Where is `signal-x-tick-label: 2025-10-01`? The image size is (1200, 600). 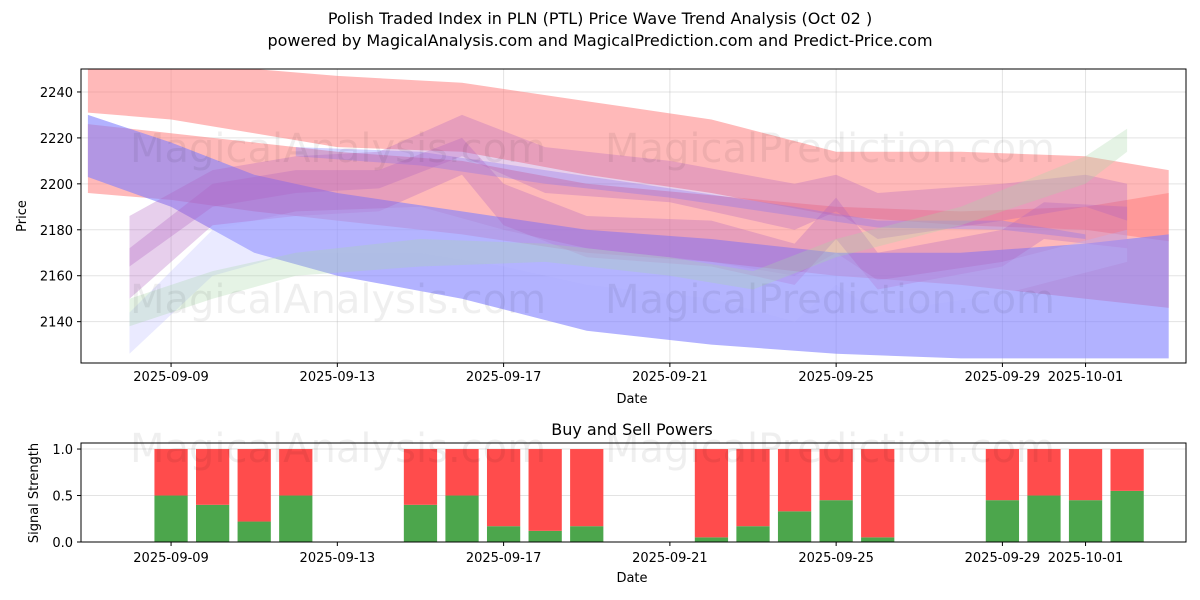
signal-x-tick-label: 2025-10-01 is located at coordinates (1086, 558).